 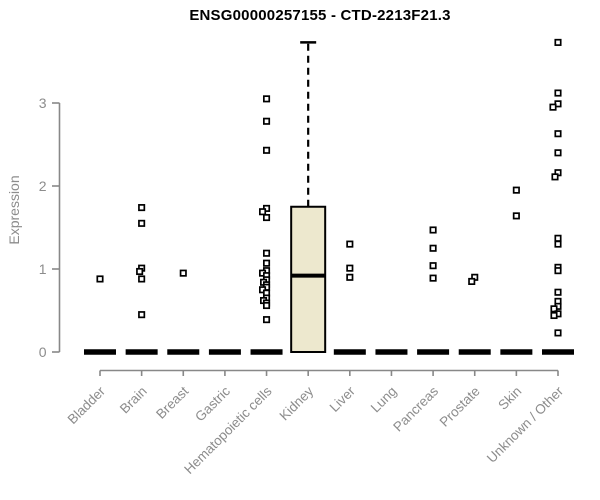 I want to click on box-kidney, so click(x=308, y=279).